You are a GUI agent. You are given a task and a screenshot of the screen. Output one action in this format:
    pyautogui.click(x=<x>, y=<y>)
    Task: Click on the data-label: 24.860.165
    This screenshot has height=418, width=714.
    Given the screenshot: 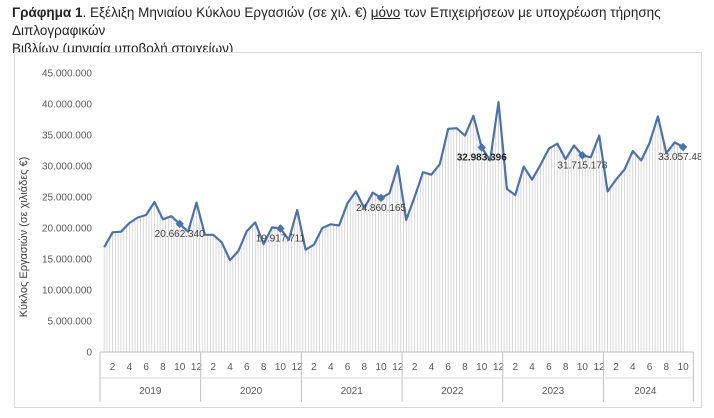 What is the action you would take?
    pyautogui.click(x=381, y=208)
    